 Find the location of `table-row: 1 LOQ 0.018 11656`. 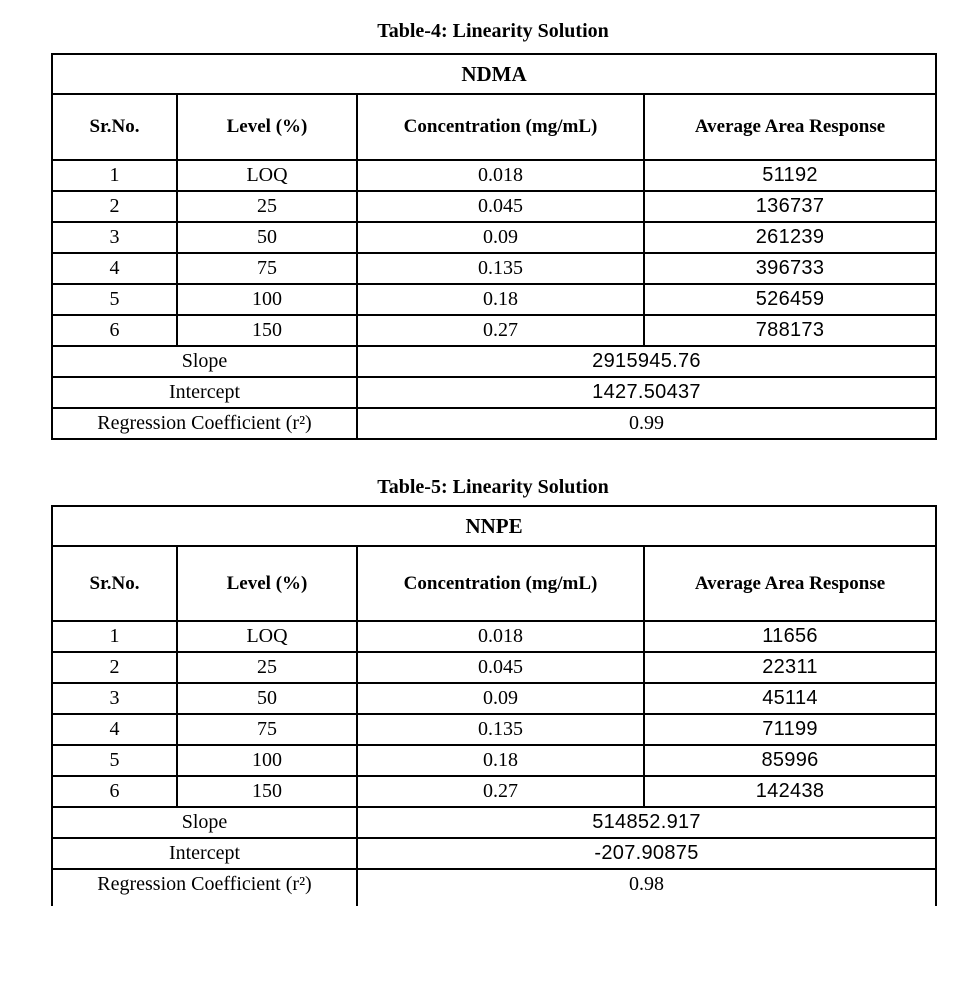

table-row: 1 LOQ 0.018 11656 is located at coordinates (494, 636).